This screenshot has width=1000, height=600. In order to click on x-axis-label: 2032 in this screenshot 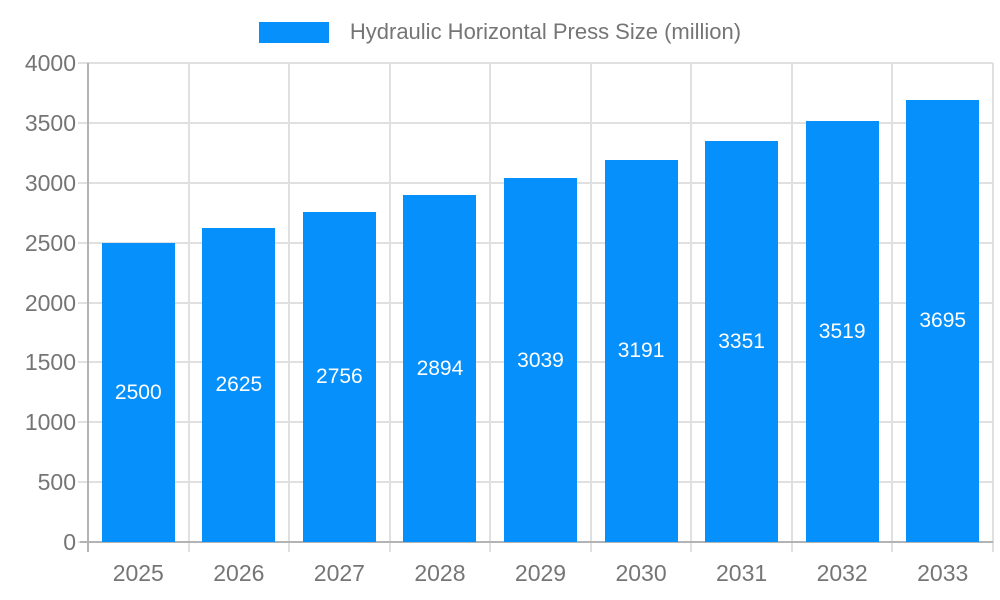, I will do `click(842, 573)`.